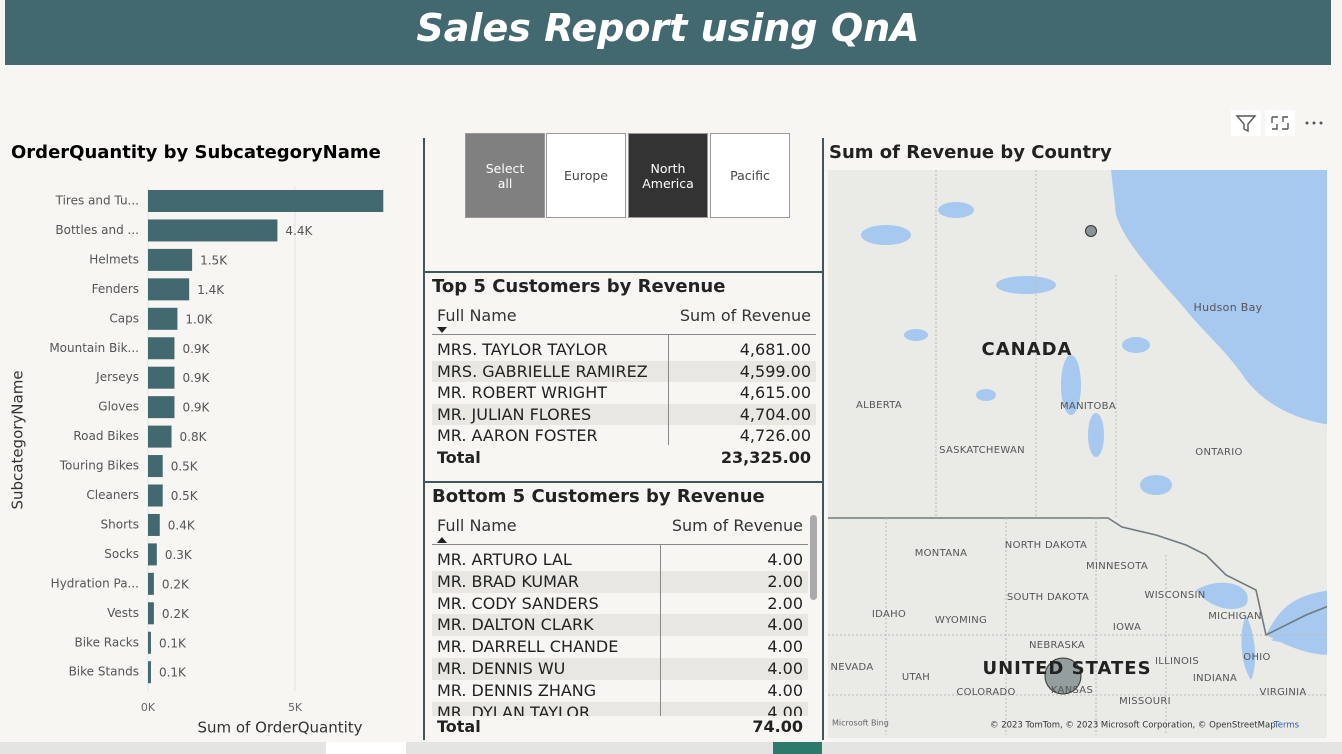  I want to click on slicer-label: Europe, so click(586, 175).